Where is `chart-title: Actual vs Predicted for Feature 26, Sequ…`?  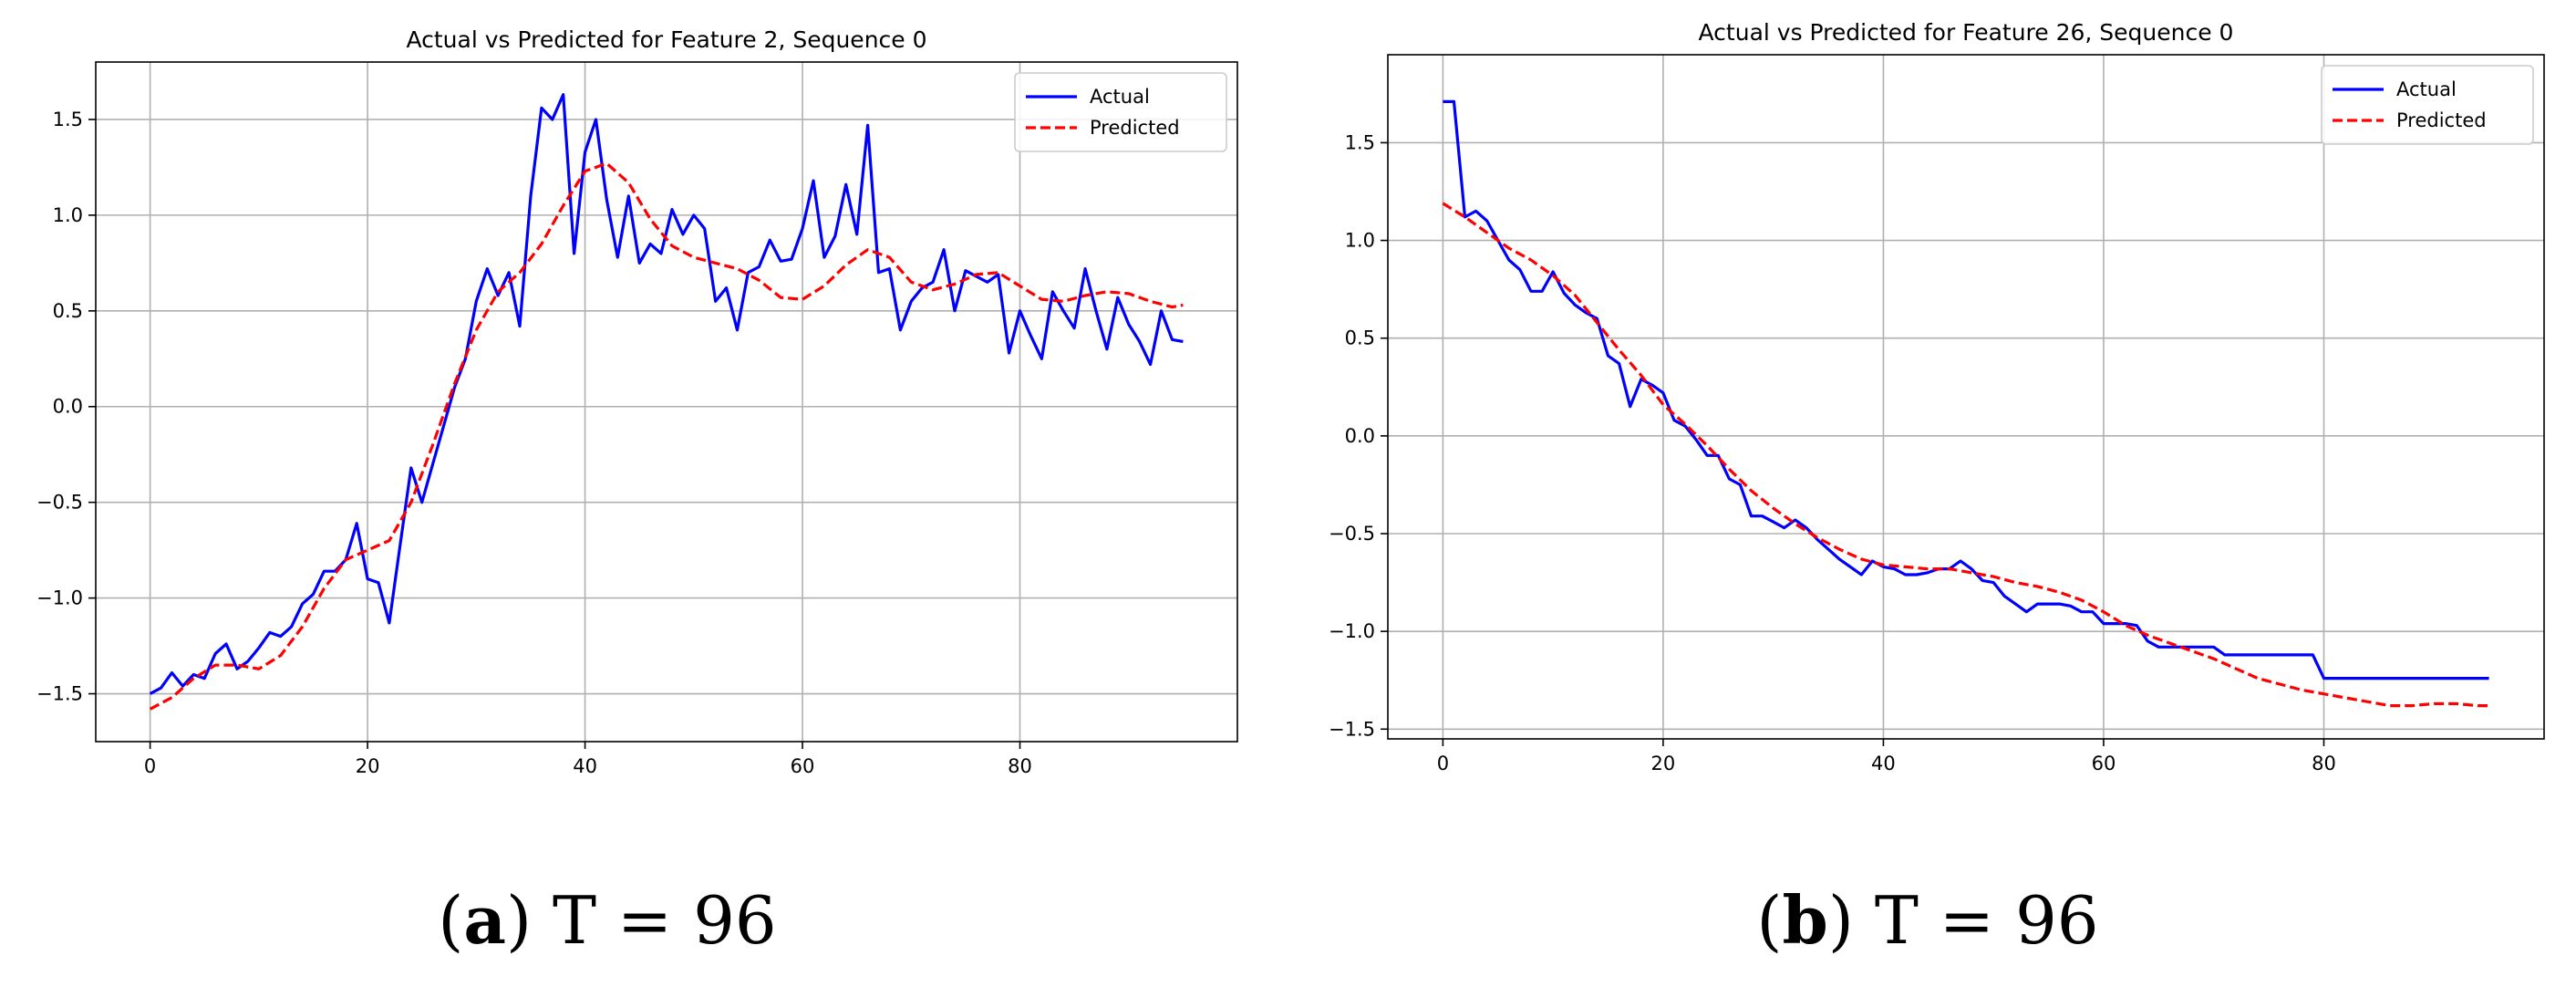
chart-title: Actual vs Predicted for Feature 26, Sequ… is located at coordinates (1966, 33).